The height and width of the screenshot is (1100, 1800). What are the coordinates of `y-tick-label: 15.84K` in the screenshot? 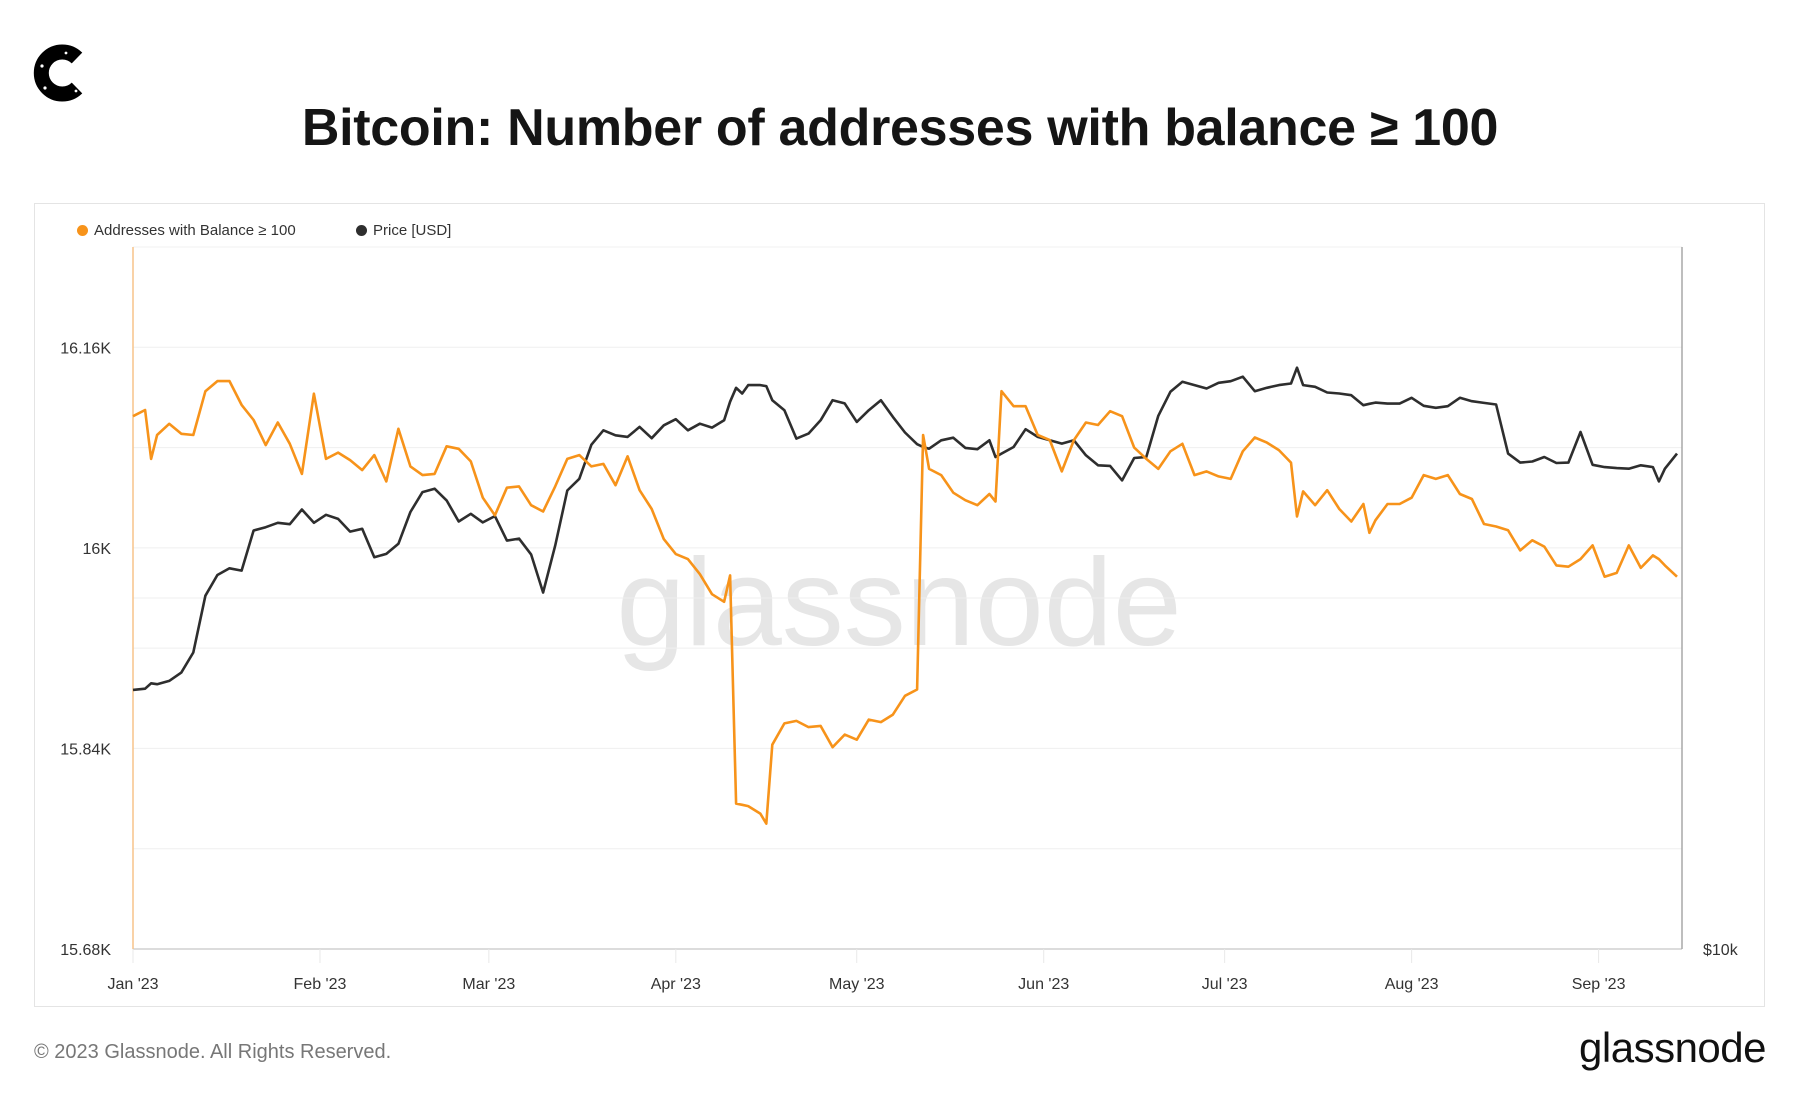 It's located at (85, 749).